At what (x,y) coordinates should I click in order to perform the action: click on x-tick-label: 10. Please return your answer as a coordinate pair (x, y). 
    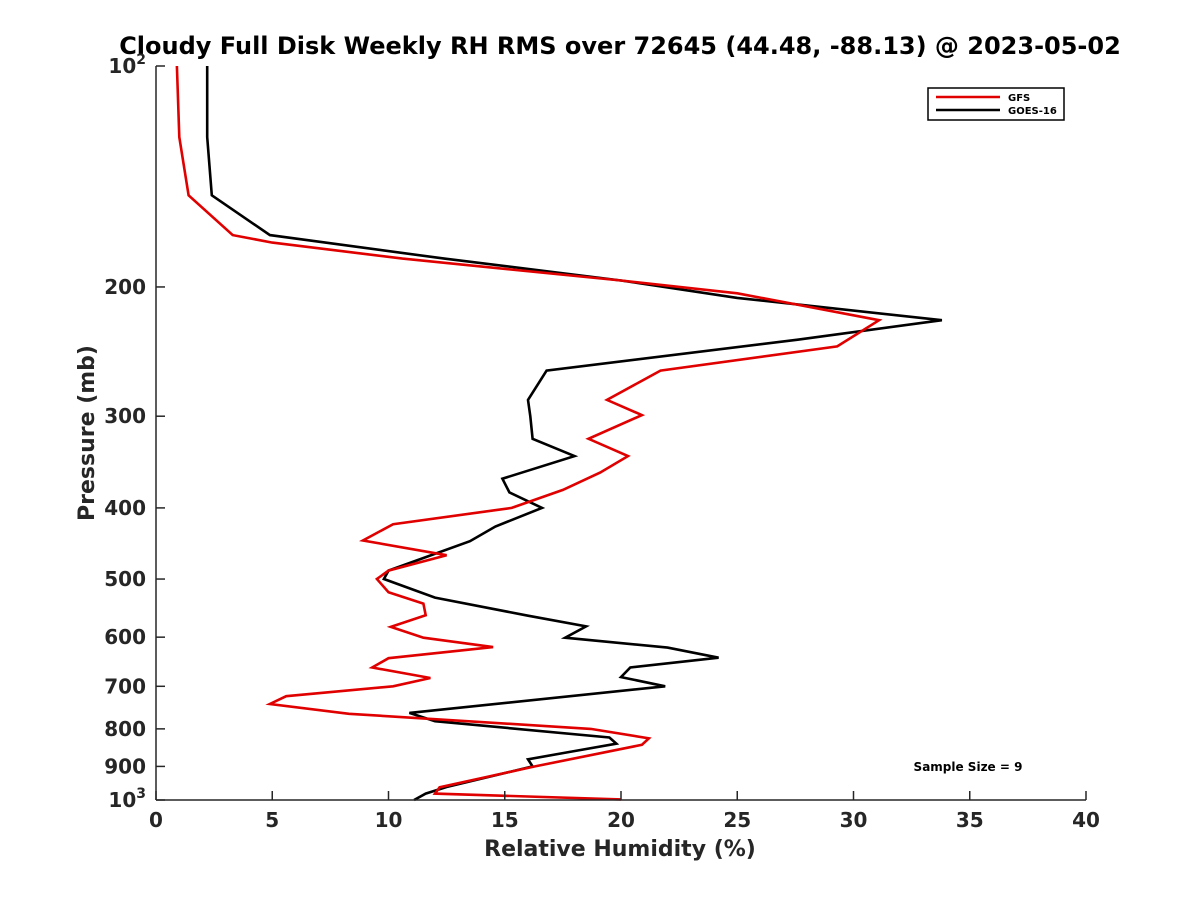
    Looking at the image, I should click on (389, 820).